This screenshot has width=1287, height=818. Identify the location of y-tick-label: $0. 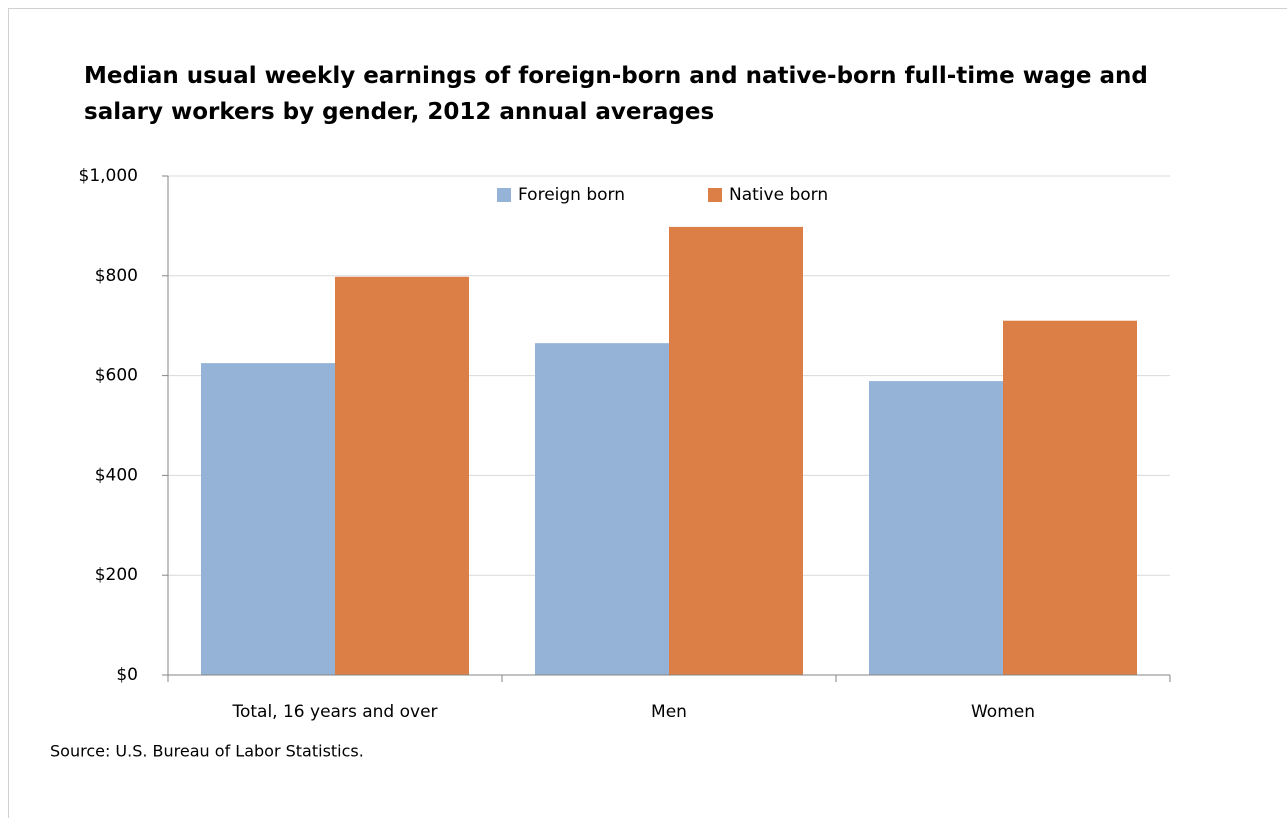
(127, 675).